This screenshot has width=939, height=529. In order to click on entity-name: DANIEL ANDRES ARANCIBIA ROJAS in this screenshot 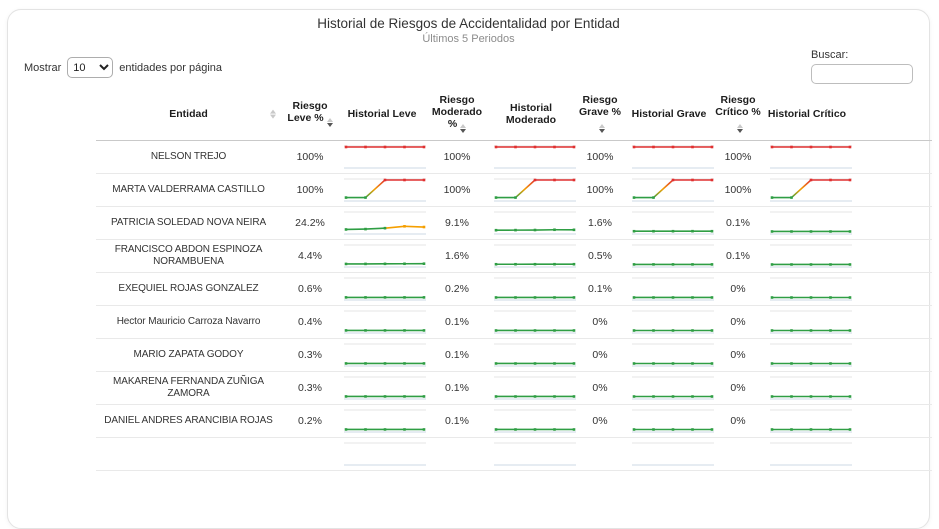, I will do `click(188, 421)`.